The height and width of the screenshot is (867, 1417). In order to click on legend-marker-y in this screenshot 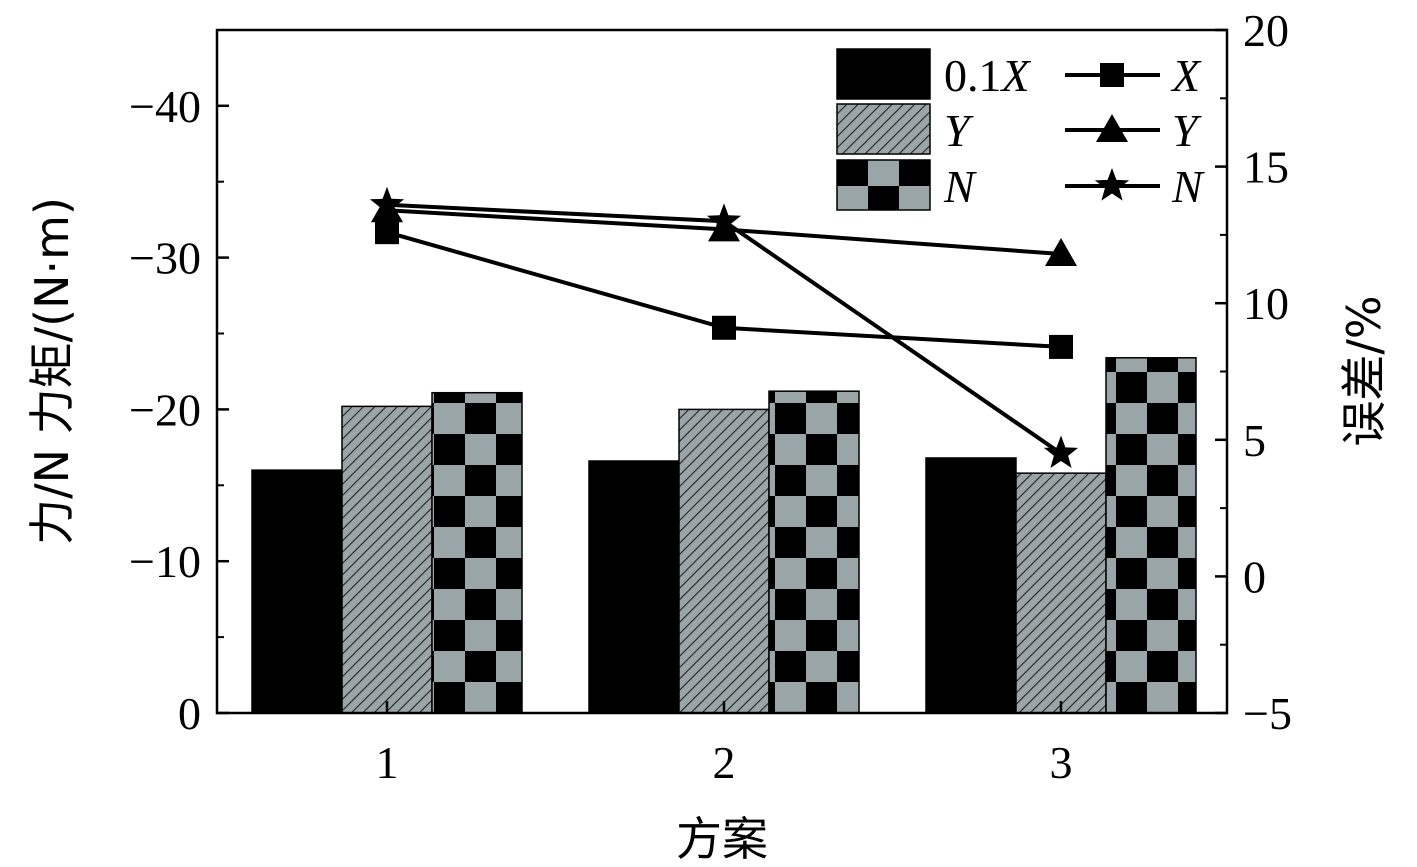, I will do `click(1112, 128)`.